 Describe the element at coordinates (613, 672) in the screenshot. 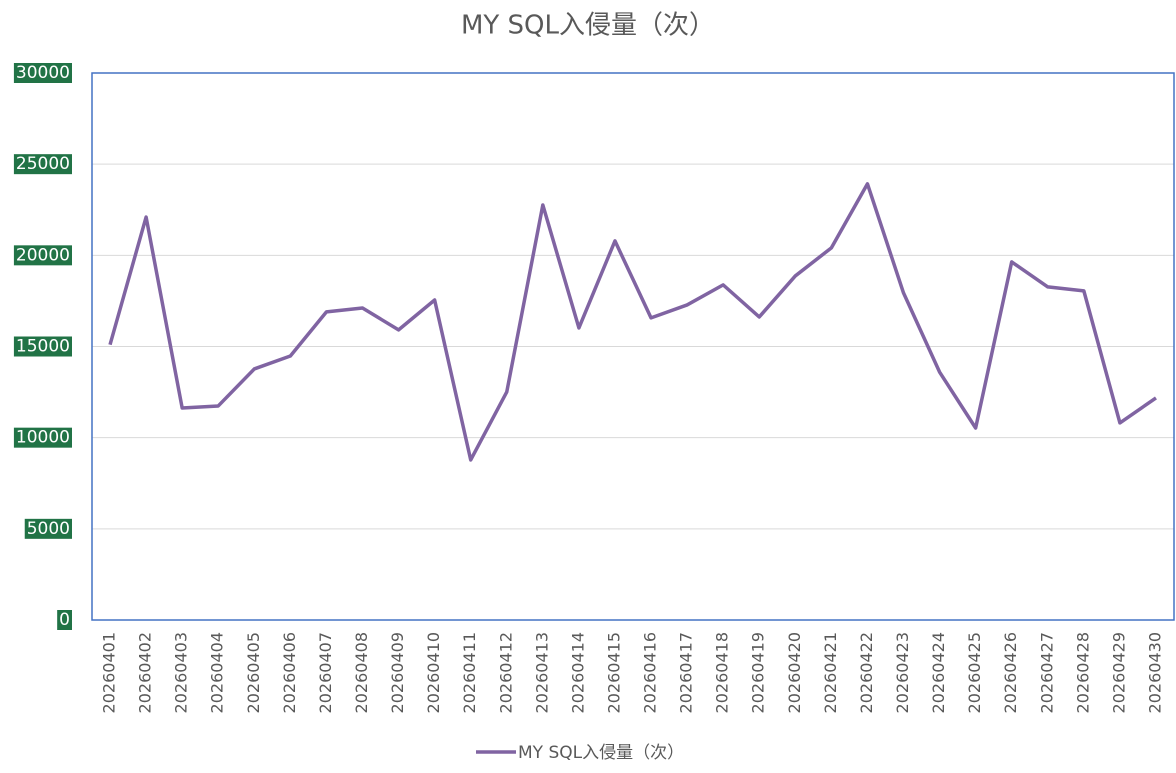

I see `x-tick-label: 20260415` at that location.